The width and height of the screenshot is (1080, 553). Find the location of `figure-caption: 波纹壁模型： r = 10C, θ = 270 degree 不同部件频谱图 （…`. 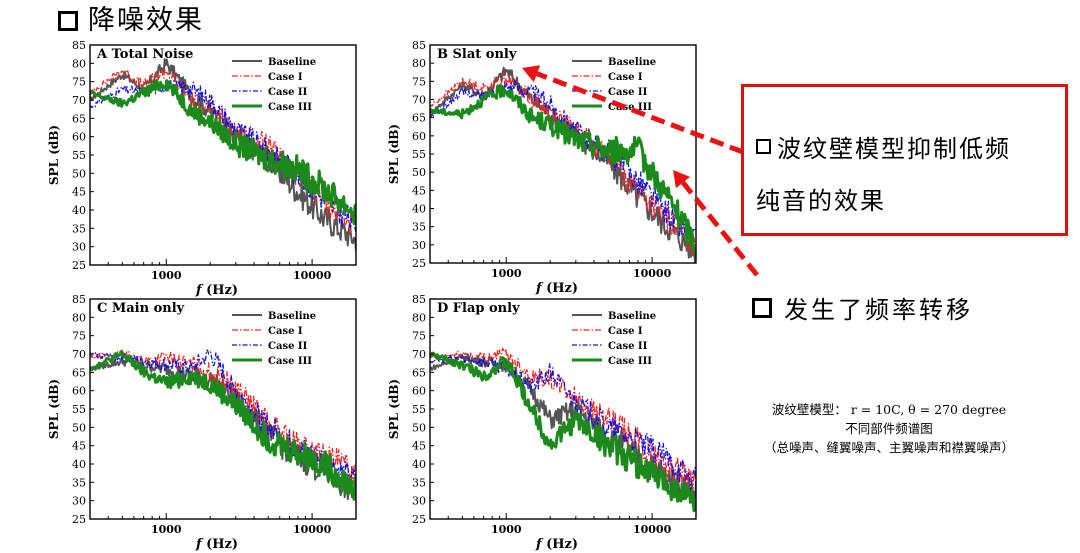

figure-caption: 波纹壁模型： r = 10C, θ = 270 degree 不同部件频谱图 （… is located at coordinates (889, 428).